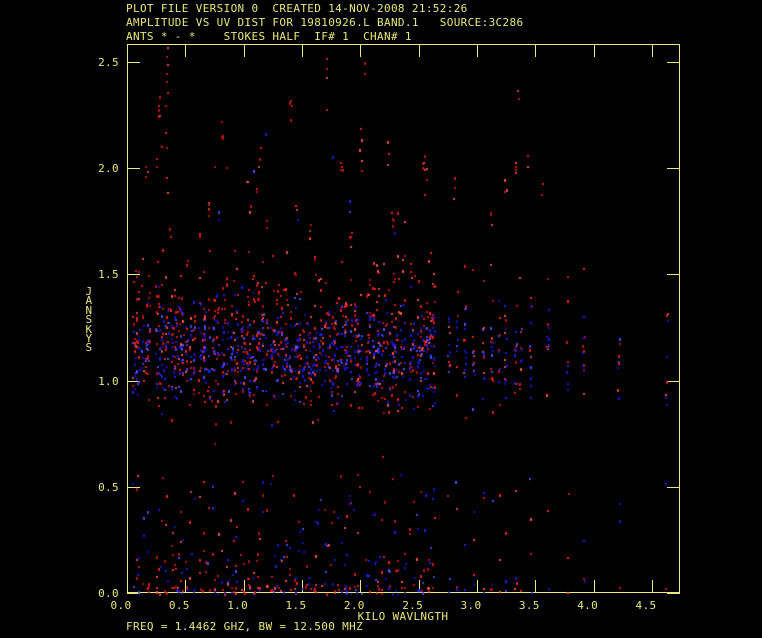 This screenshot has width=762, height=638. What do you see at coordinates (296, 605) in the screenshot?
I see `x-tick-label-1.5: 1.5` at bounding box center [296, 605].